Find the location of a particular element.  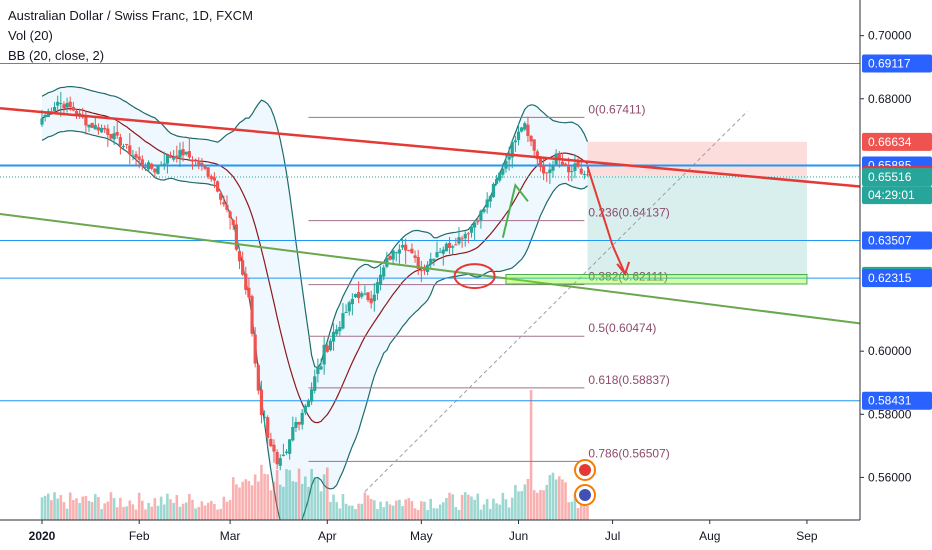

price-badge-label-4: 0.65516 is located at coordinates (890, 177).